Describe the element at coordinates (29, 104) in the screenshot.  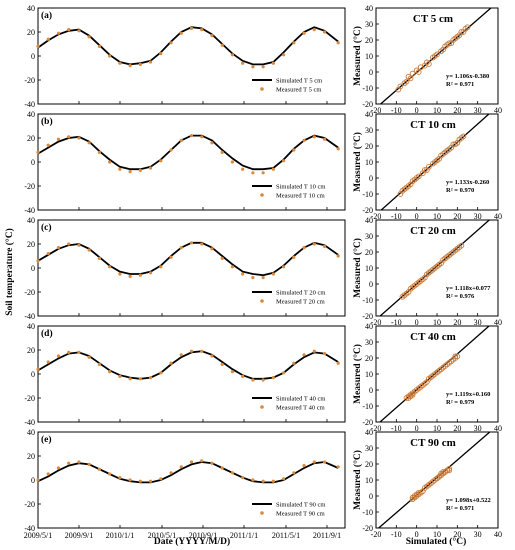
I see `ts-ytick-label: -40` at that location.